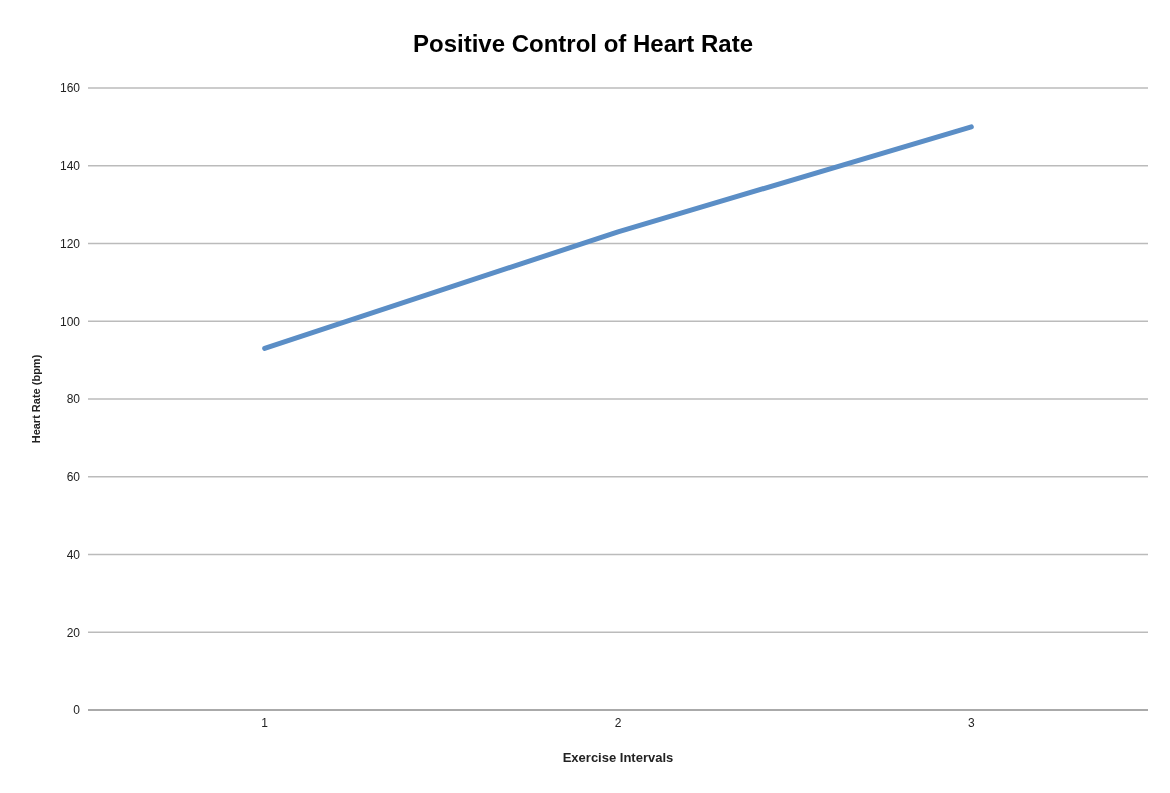  Describe the element at coordinates (73, 477) in the screenshot. I see `y-tick-label: 60` at that location.